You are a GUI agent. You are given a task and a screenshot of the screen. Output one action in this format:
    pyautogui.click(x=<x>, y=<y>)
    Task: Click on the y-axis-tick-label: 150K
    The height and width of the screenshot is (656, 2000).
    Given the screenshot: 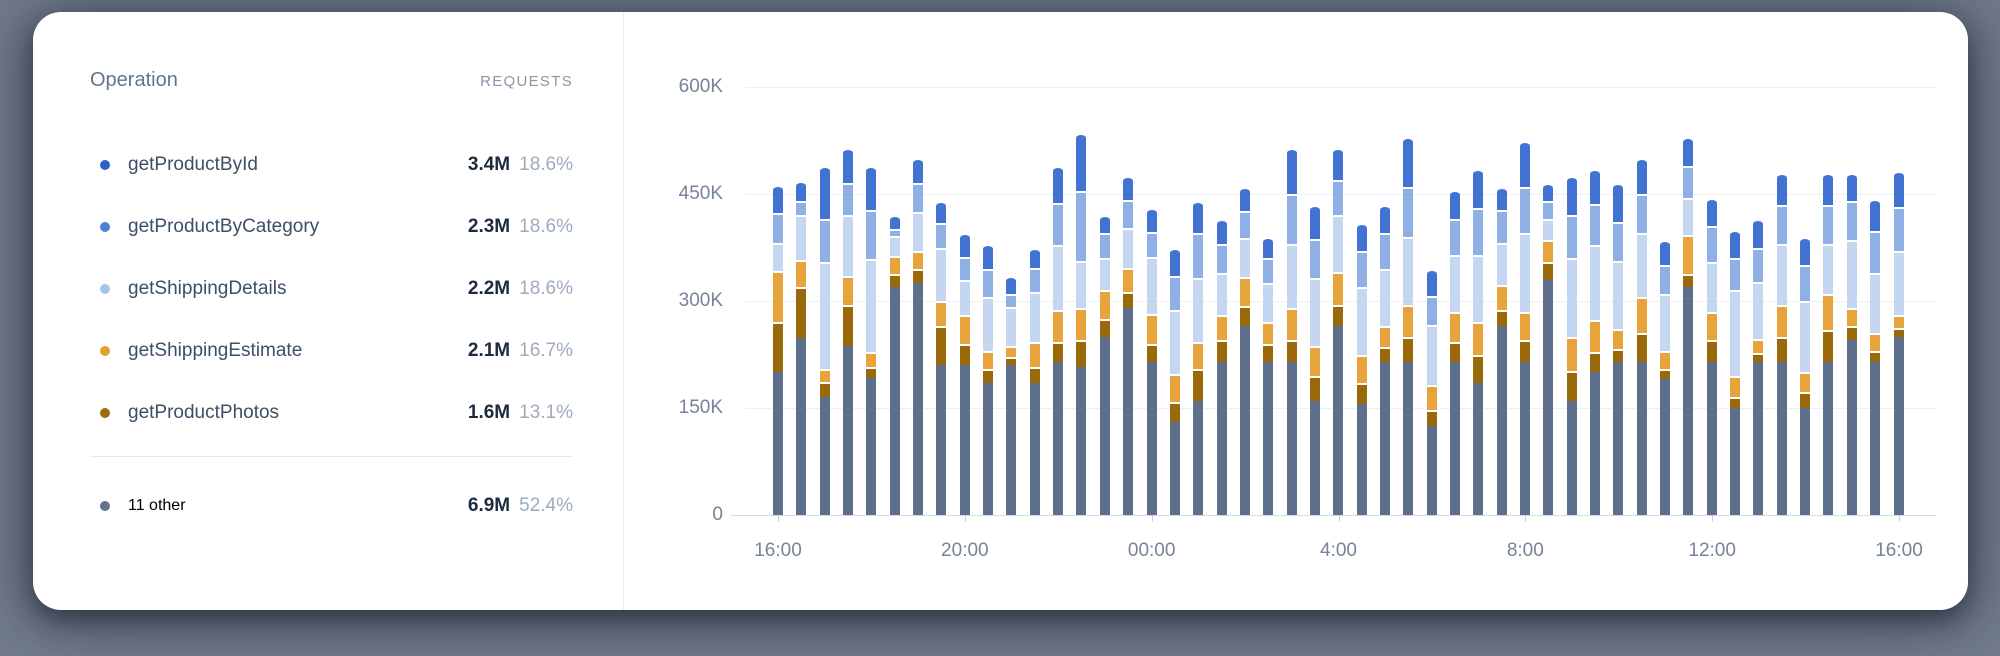 What is the action you would take?
    pyautogui.click(x=700, y=407)
    